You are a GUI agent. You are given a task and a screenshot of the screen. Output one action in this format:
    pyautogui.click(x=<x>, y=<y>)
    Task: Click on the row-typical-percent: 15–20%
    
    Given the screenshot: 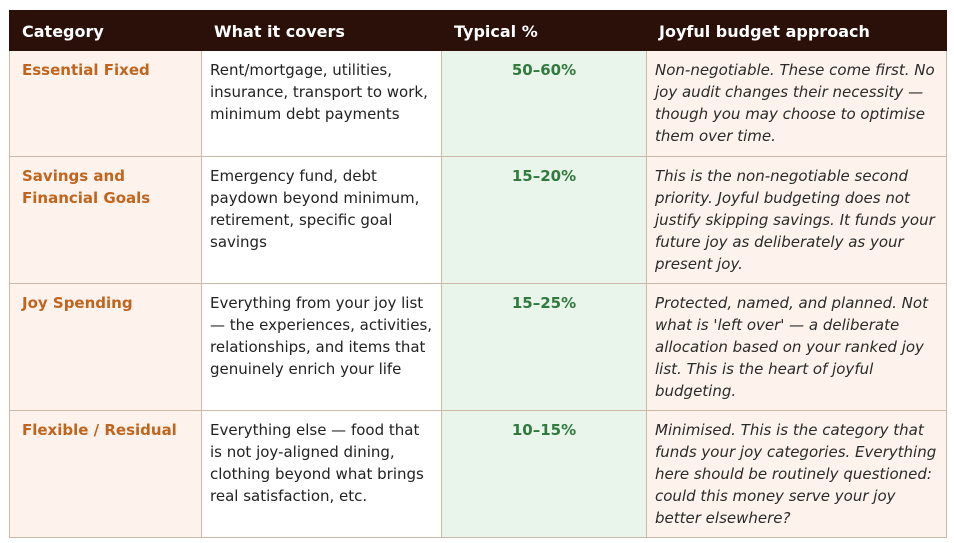 What is the action you would take?
    pyautogui.click(x=544, y=220)
    